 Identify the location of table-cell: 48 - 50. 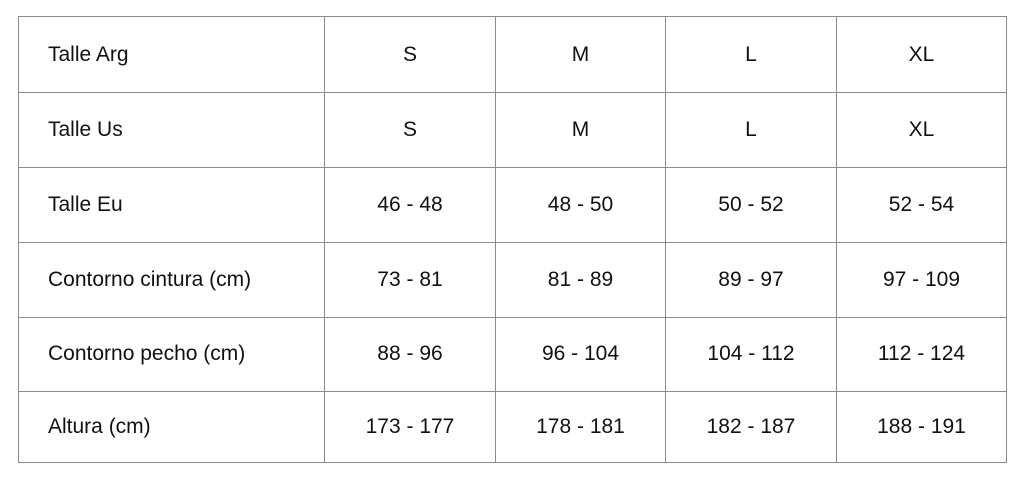
(580, 205).